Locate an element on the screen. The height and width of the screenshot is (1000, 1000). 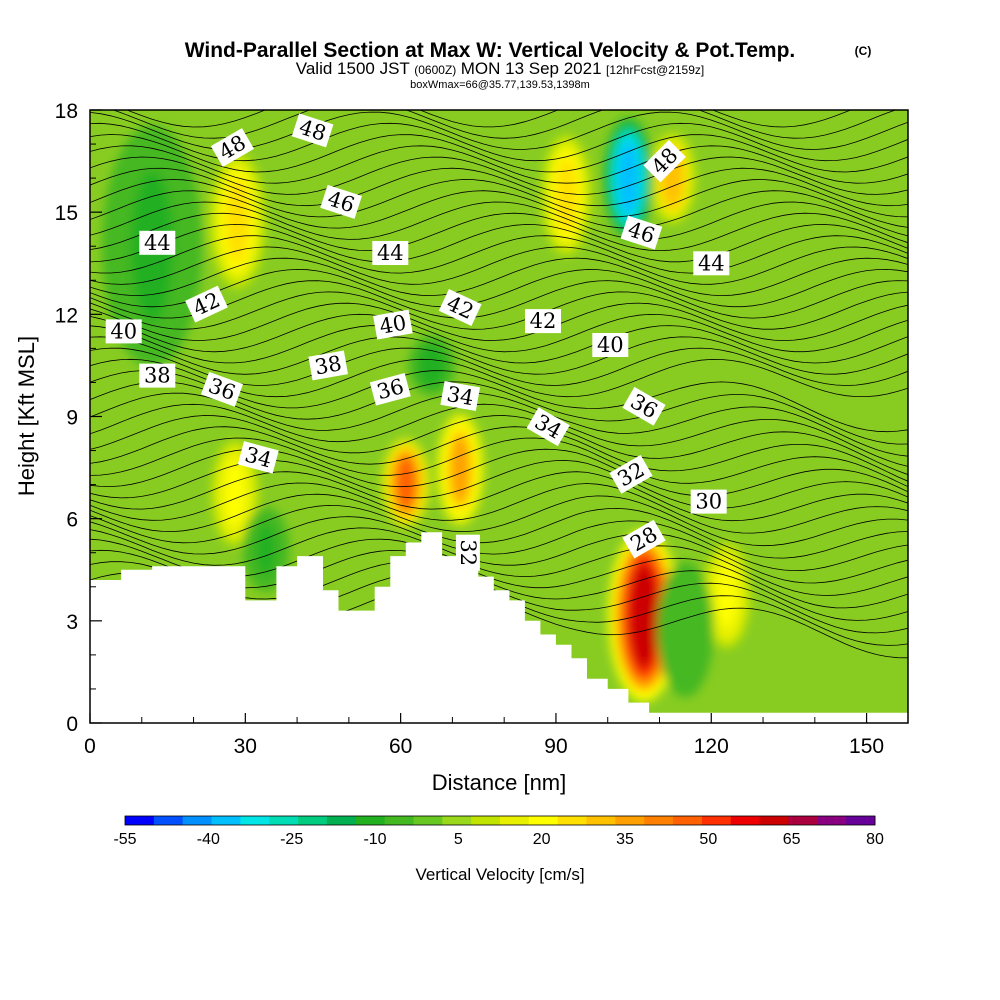
y-tick-label: 3 is located at coordinates (72, 622).